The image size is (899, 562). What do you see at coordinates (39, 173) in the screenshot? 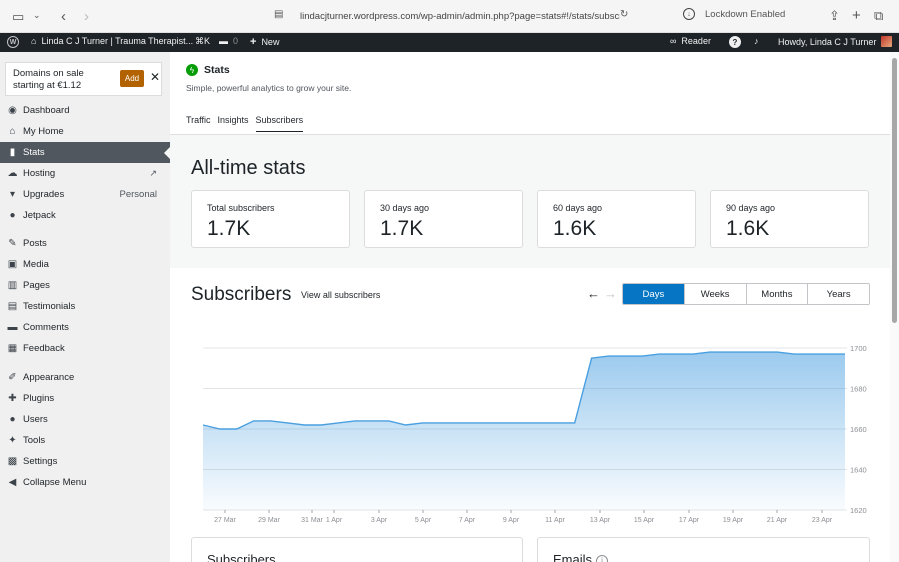
I see `sidebar-item-label: Hosting` at bounding box center [39, 173].